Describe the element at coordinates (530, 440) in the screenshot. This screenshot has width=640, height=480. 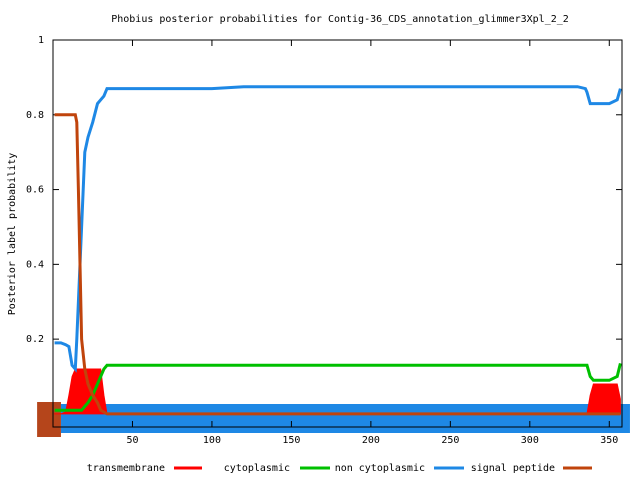
I see `x-tick-label: 300` at that location.